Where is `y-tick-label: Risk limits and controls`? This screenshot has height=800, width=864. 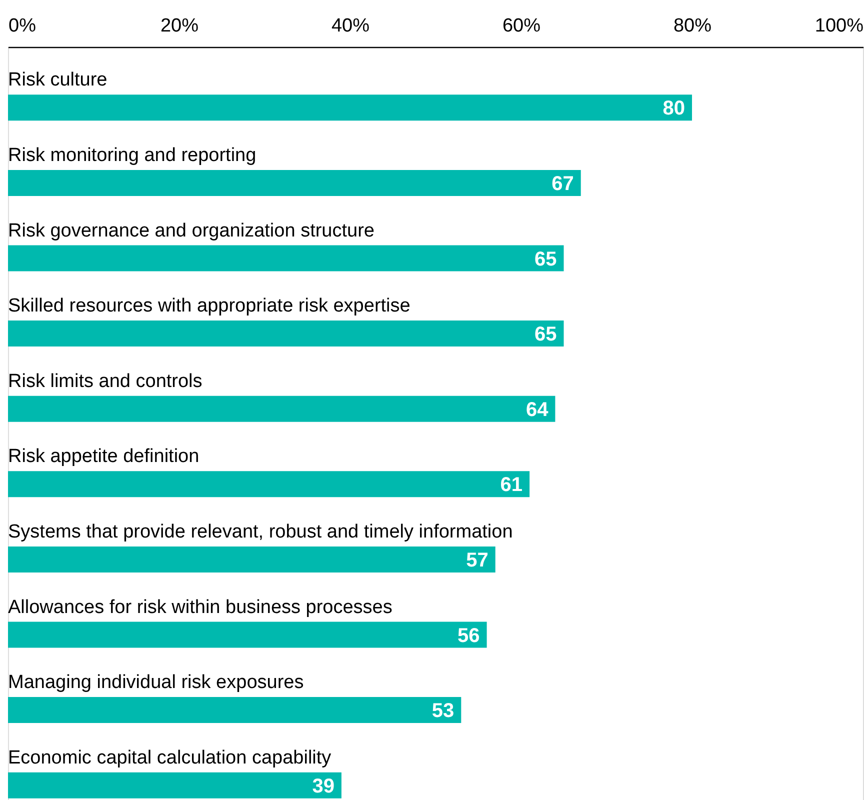 y-tick-label: Risk limits and controls is located at coordinates (105, 381).